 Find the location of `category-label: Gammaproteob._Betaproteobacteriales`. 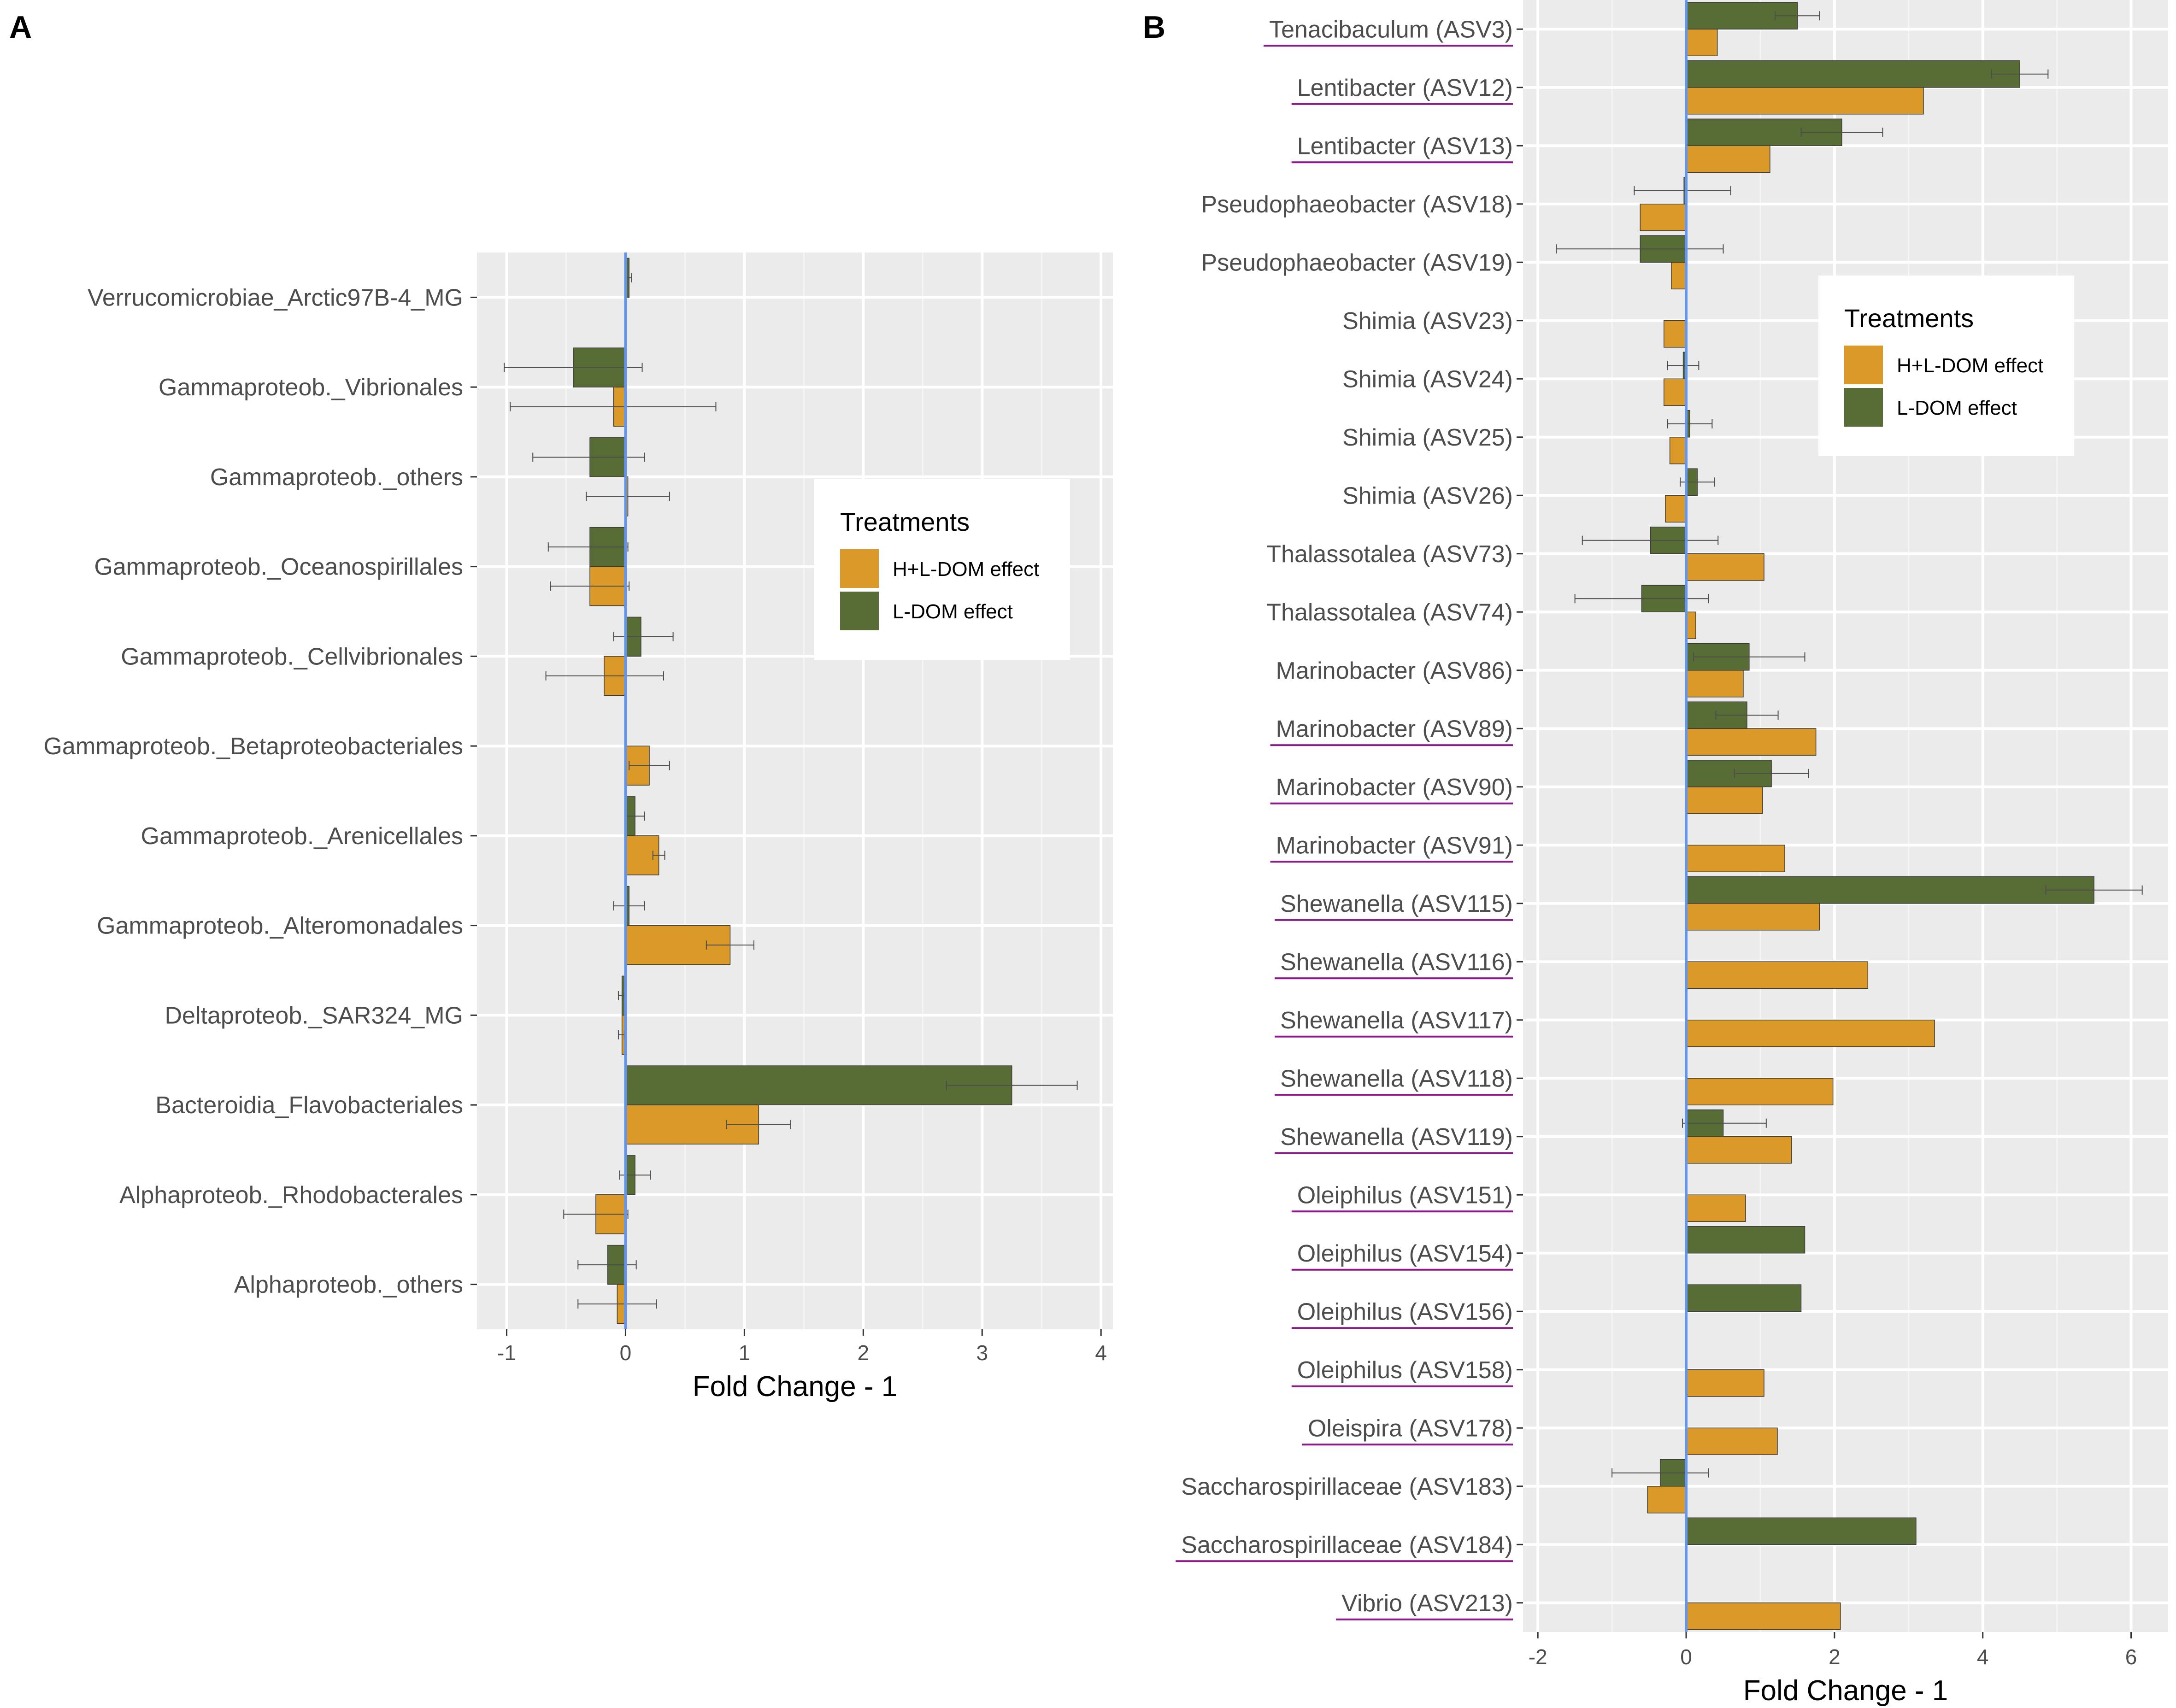

category-label: Gammaproteob._Betaproteobacteriales is located at coordinates (253, 746).